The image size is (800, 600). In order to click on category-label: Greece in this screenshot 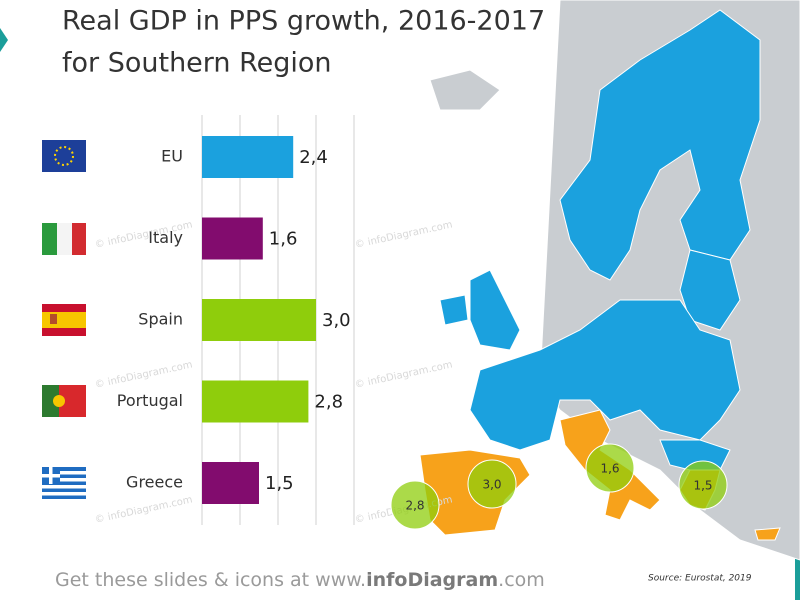, I will do `click(154, 482)`.